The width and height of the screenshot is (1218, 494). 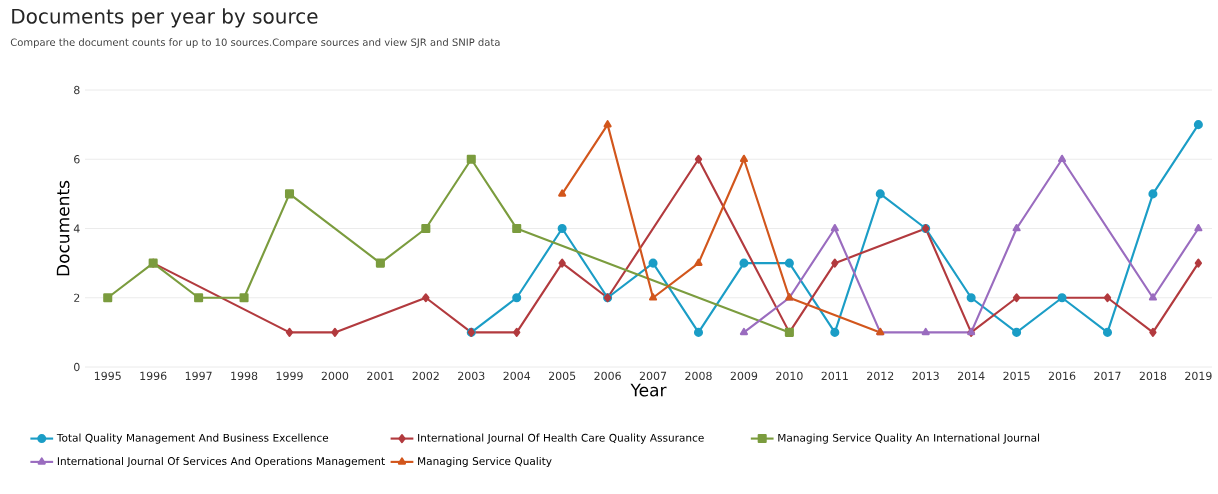 What do you see at coordinates (653, 376) in the screenshot?
I see `x-tick-label: 2007` at bounding box center [653, 376].